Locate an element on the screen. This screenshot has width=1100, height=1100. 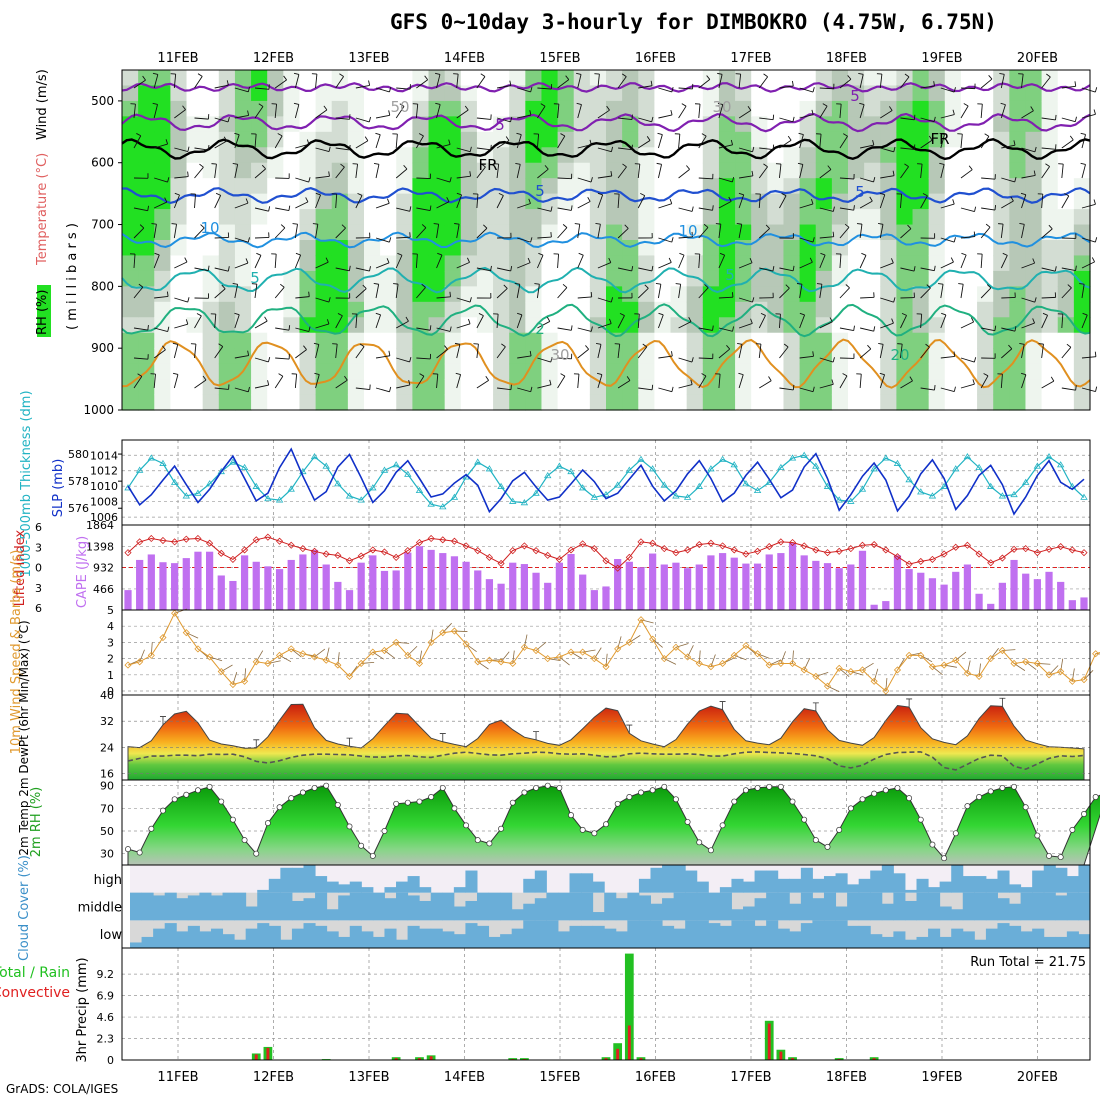
wind-barb-10m is located at coordinates (151, 649).